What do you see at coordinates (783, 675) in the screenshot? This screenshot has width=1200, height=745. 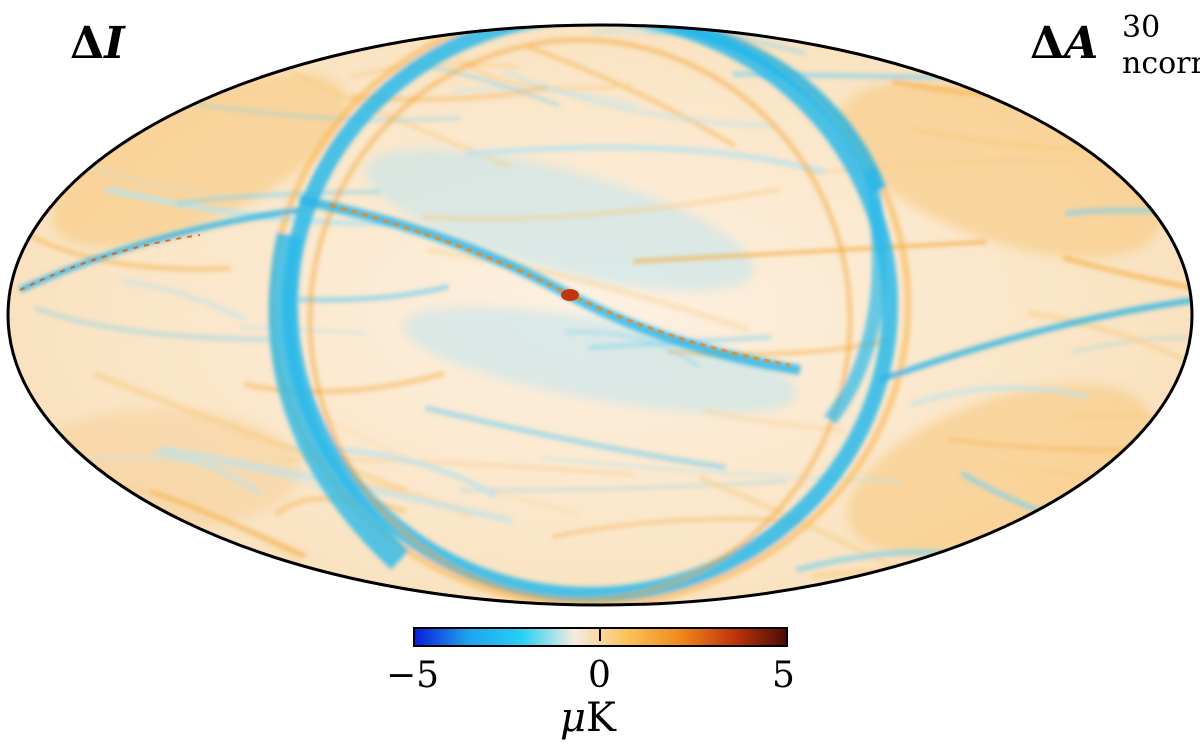 I see `colorbar-tick-max: 5` at bounding box center [783, 675].